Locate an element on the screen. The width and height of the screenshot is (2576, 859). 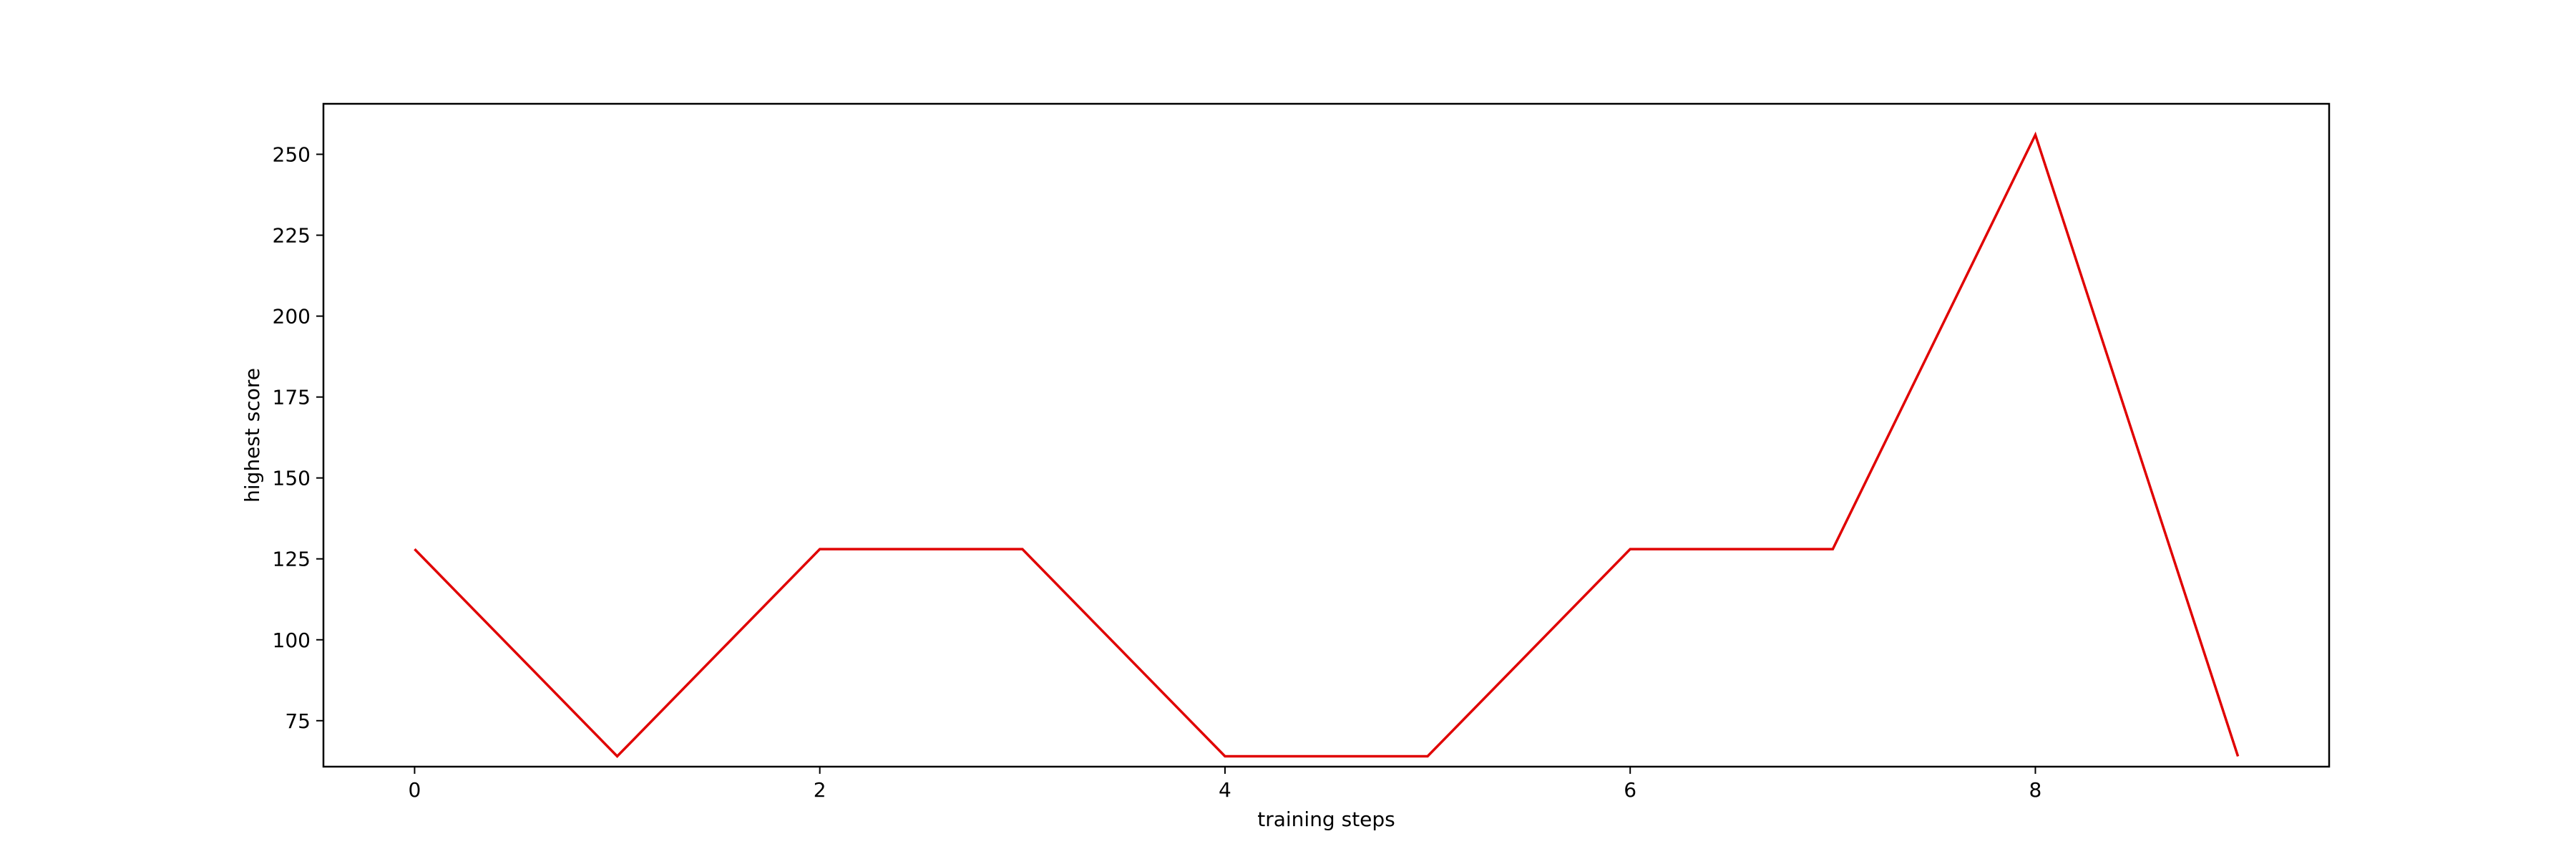
x-tick-label: 4 is located at coordinates (1225, 790).